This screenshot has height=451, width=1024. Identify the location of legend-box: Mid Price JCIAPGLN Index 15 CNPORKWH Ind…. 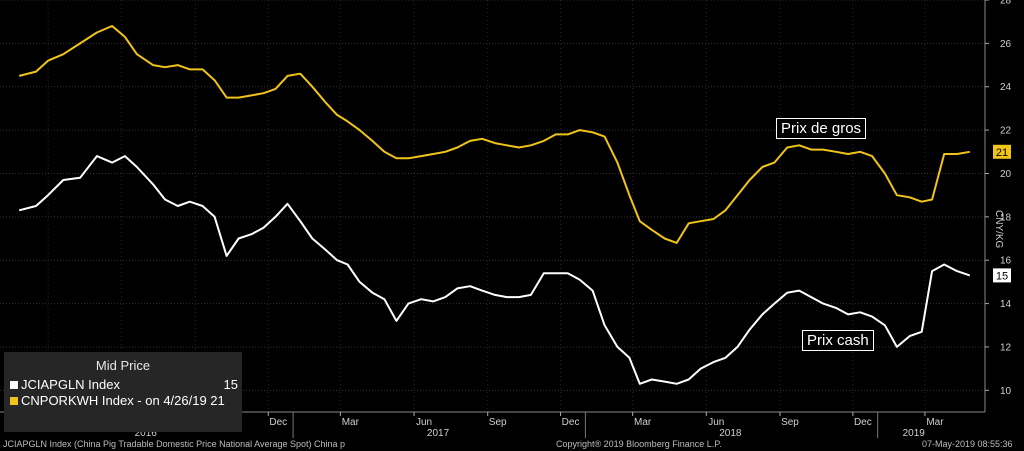
(123, 392).